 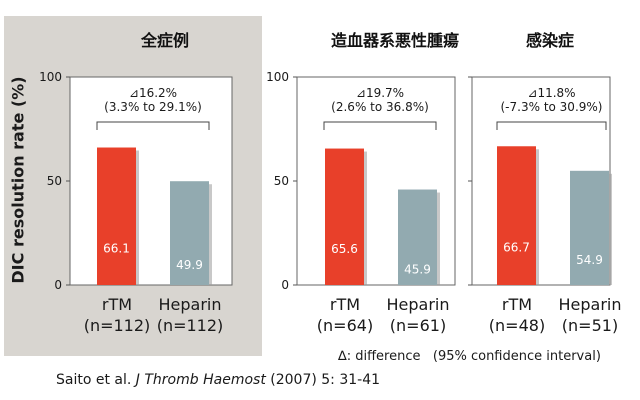 What do you see at coordinates (590, 325) in the screenshot?
I see `sample-size-label: (n=51)` at bounding box center [590, 325].